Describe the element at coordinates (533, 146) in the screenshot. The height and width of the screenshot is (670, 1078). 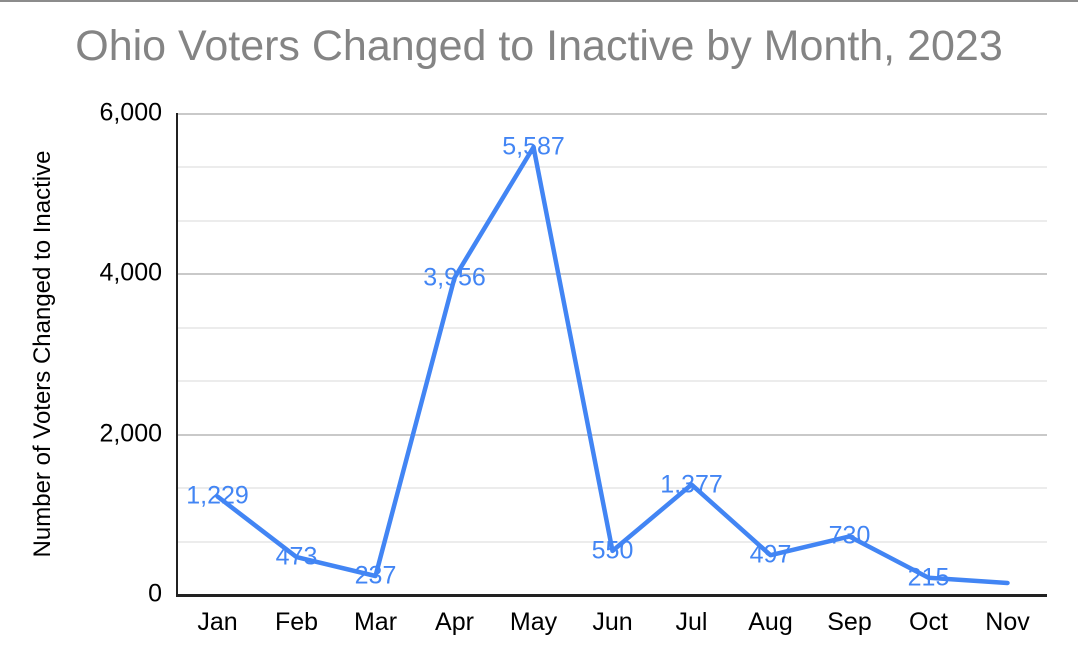
I see `data-point-label: 5,587` at that location.